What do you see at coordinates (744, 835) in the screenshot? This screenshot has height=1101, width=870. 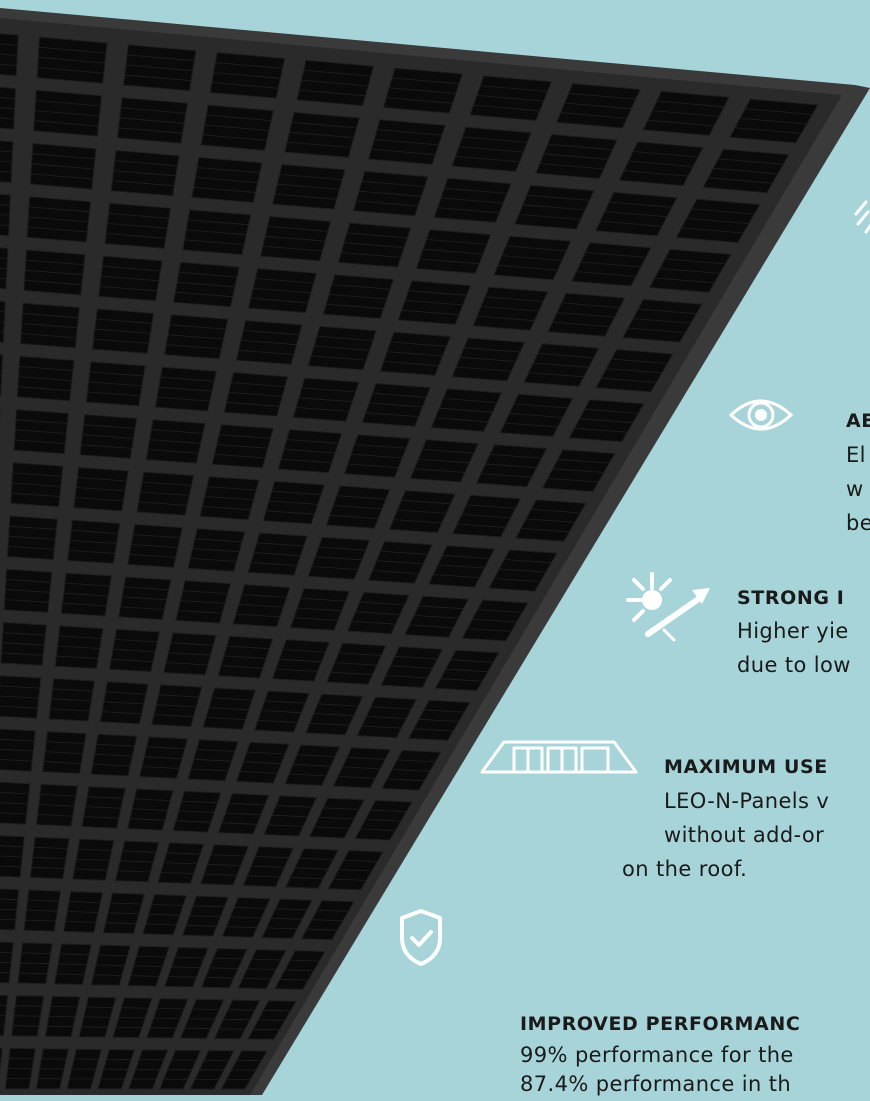 I see `feature-4-line-2: without add-or` at bounding box center [744, 835].